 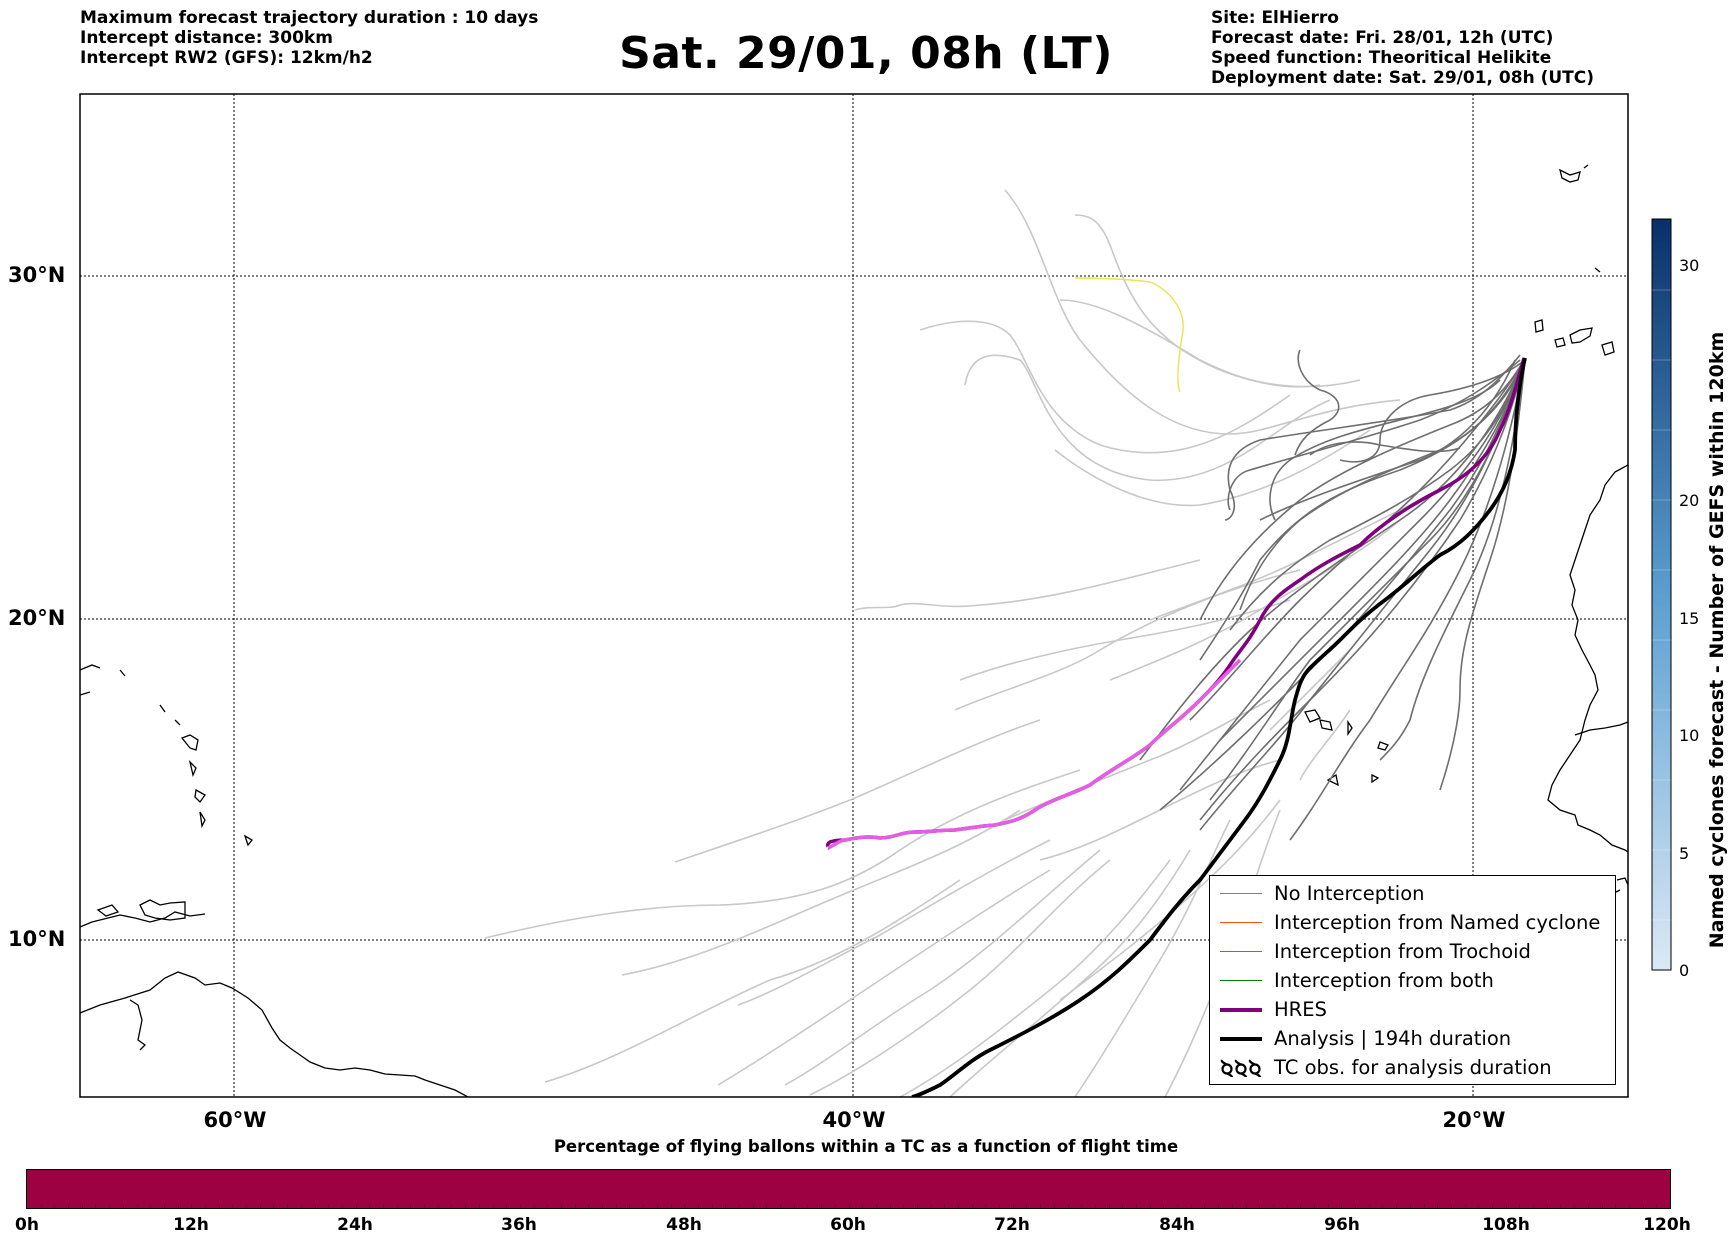 I want to click on flight-time-tick-60h: 60h, so click(x=848, y=1225).